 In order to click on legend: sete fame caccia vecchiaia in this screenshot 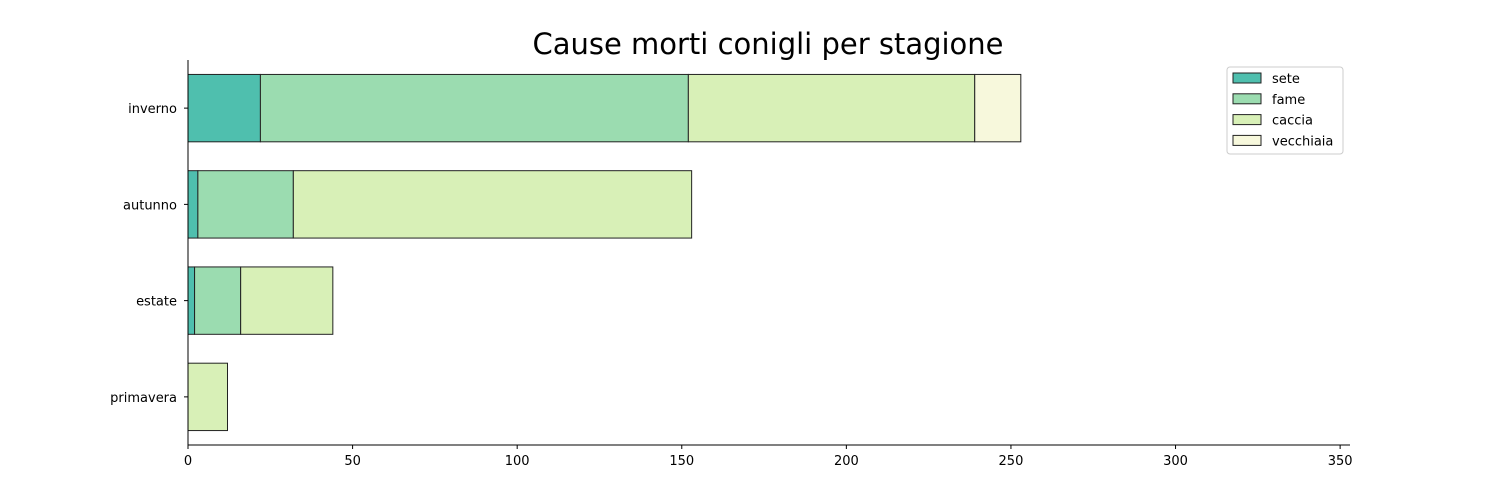, I will do `click(1285, 110)`.